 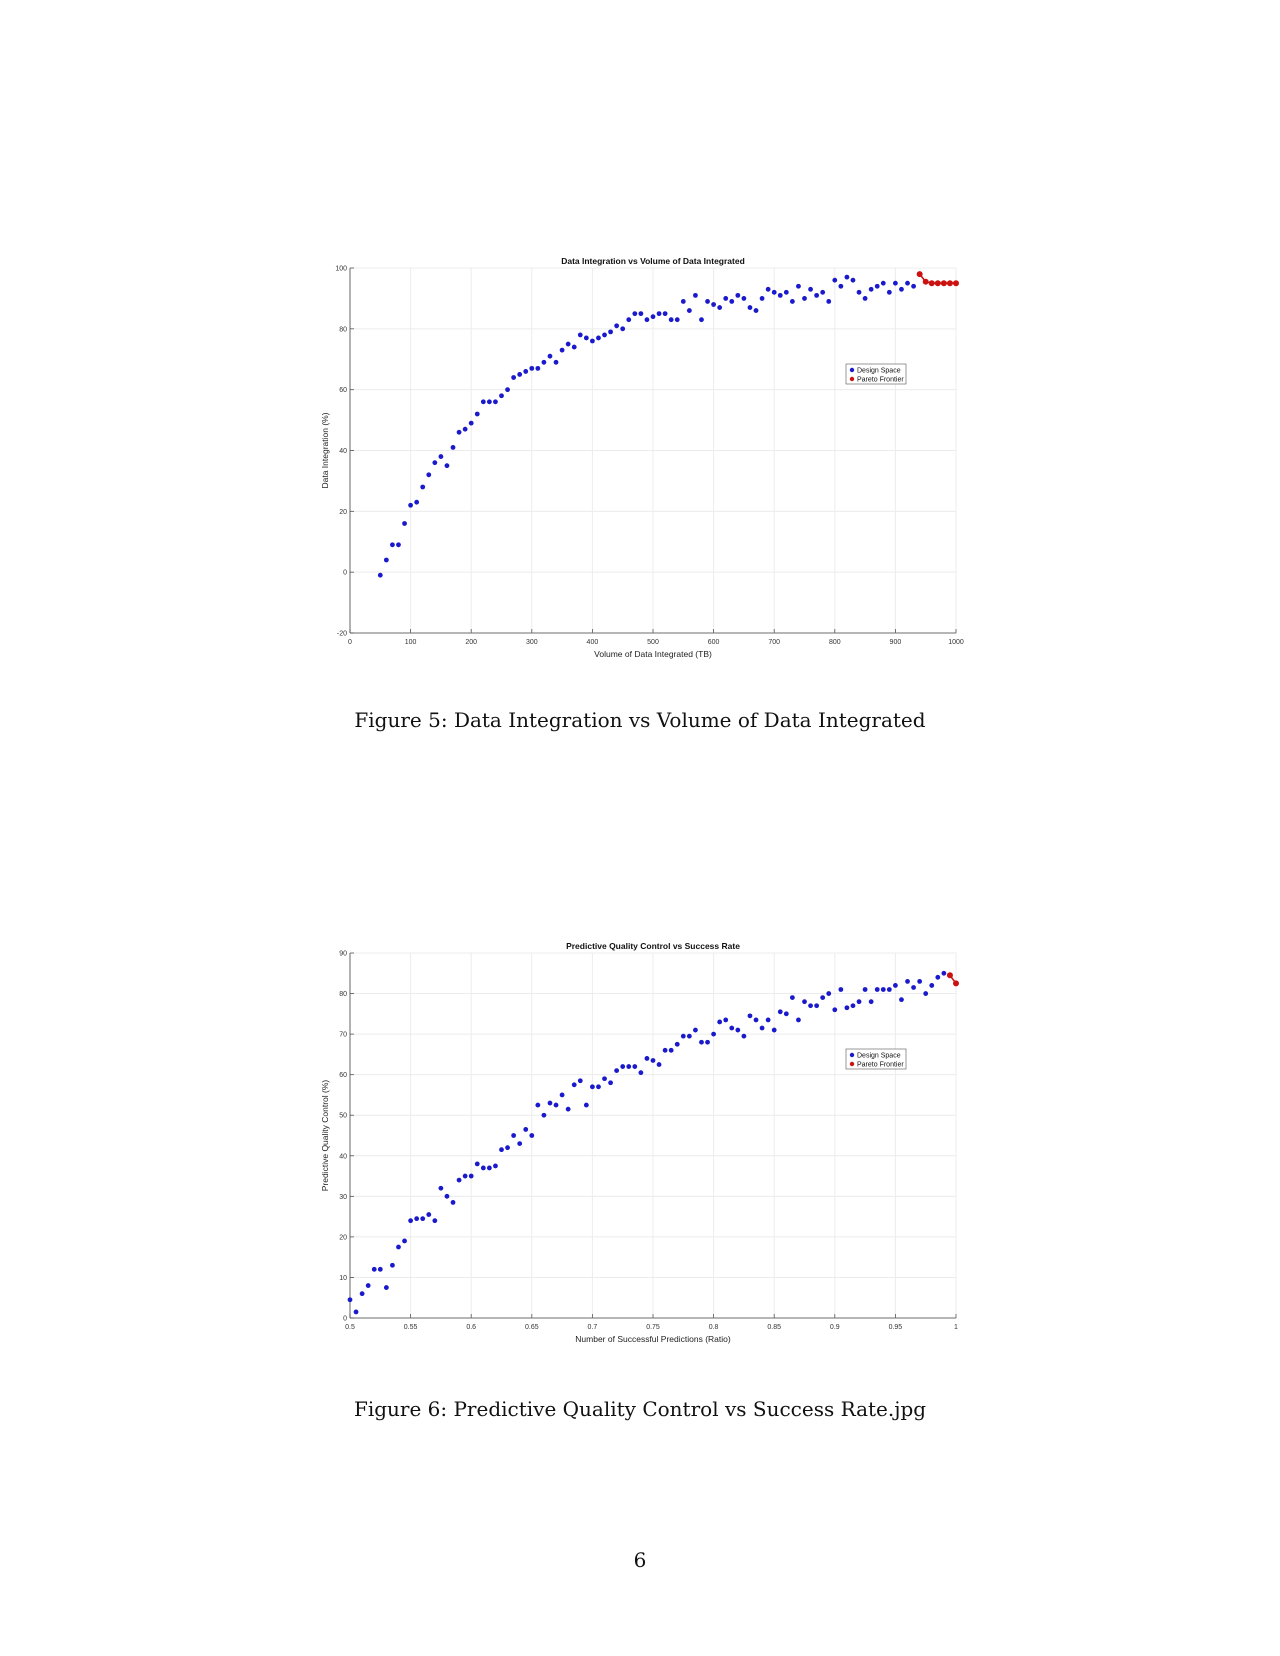 What do you see at coordinates (852, 1064) in the screenshot?
I see `legend-marker` at bounding box center [852, 1064].